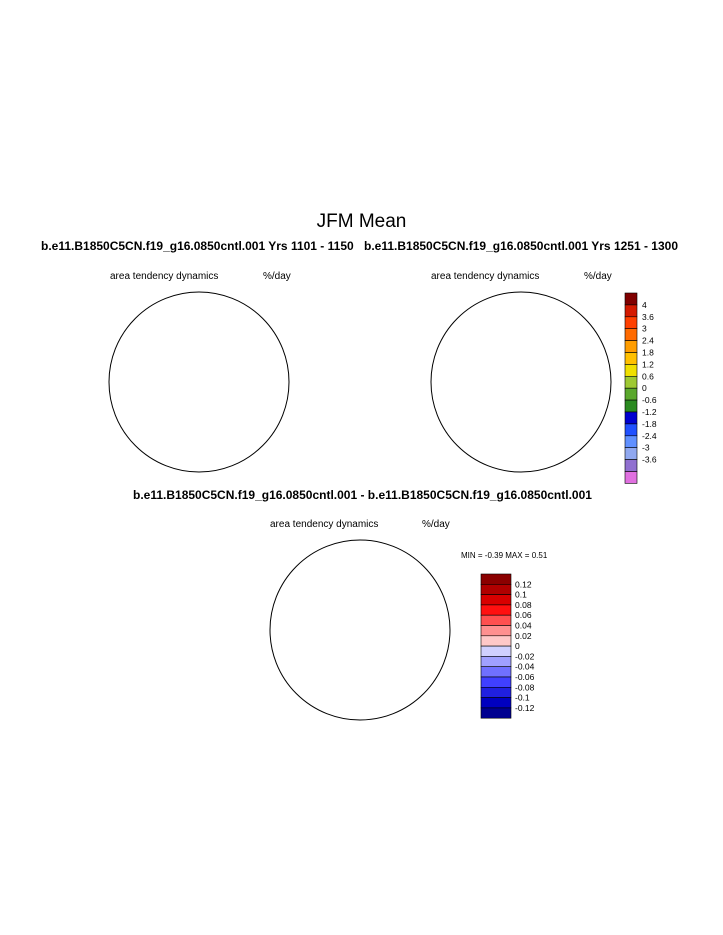 This screenshot has width=723, height=935. What do you see at coordinates (525, 677) in the screenshot?
I see `diff-colorbar-tick-label: -0.06` at bounding box center [525, 677].